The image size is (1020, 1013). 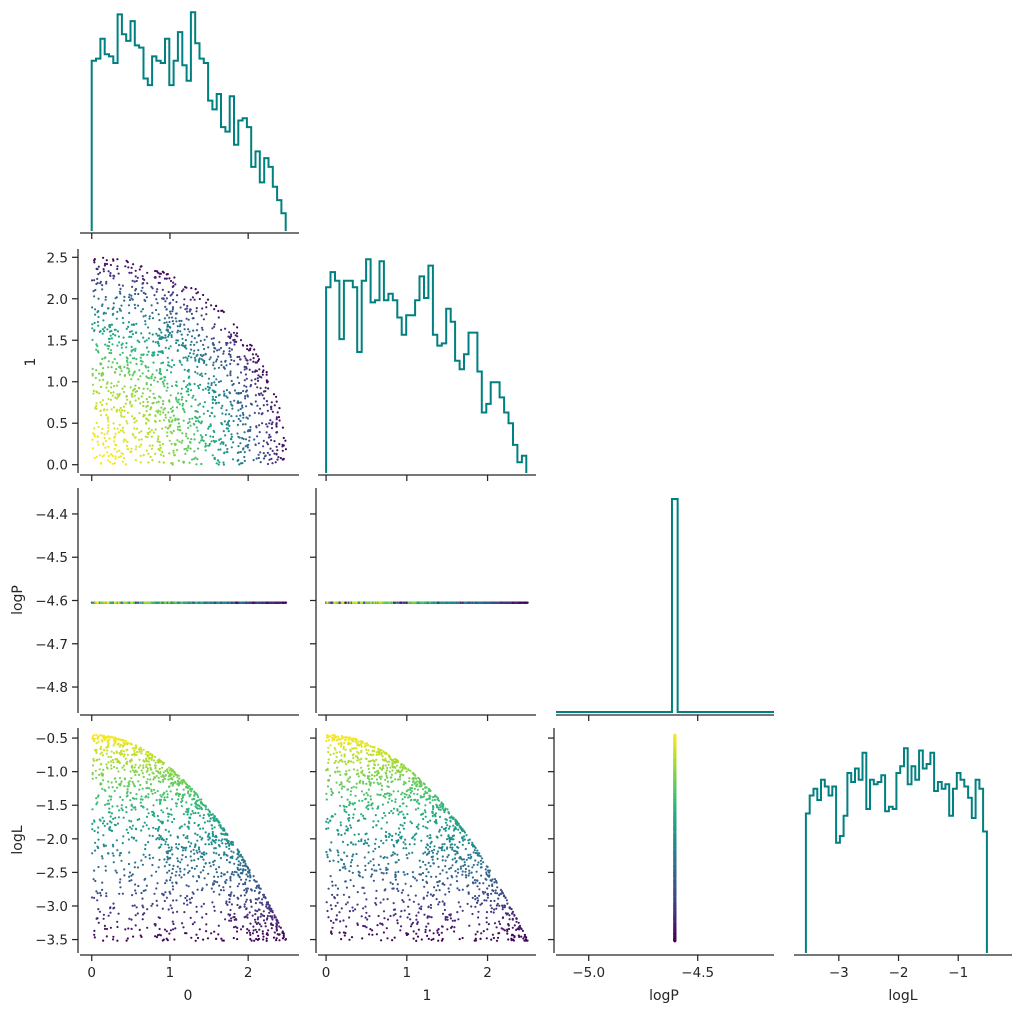 I want to click on y-tick-label-r2c0-3: −4.7, so click(x=51, y=645).